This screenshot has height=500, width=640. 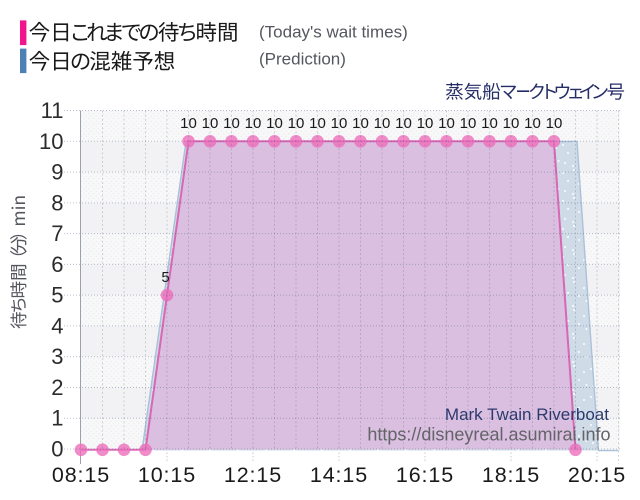 What do you see at coordinates (57, 325) in the screenshot?
I see `svg-text: 4` at bounding box center [57, 325].